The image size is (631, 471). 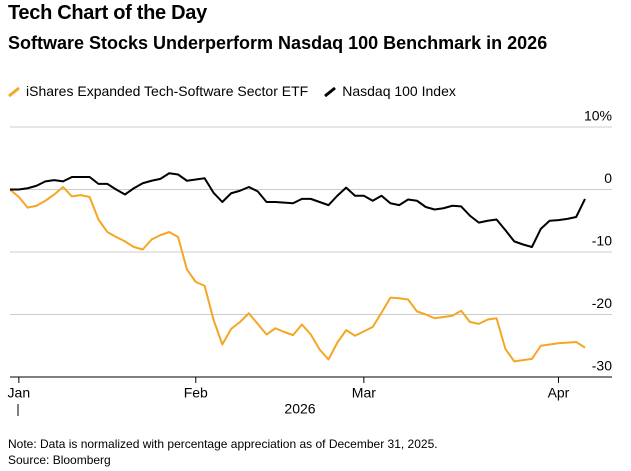 I want to click on x-tick-label: Mar, so click(x=364, y=393).